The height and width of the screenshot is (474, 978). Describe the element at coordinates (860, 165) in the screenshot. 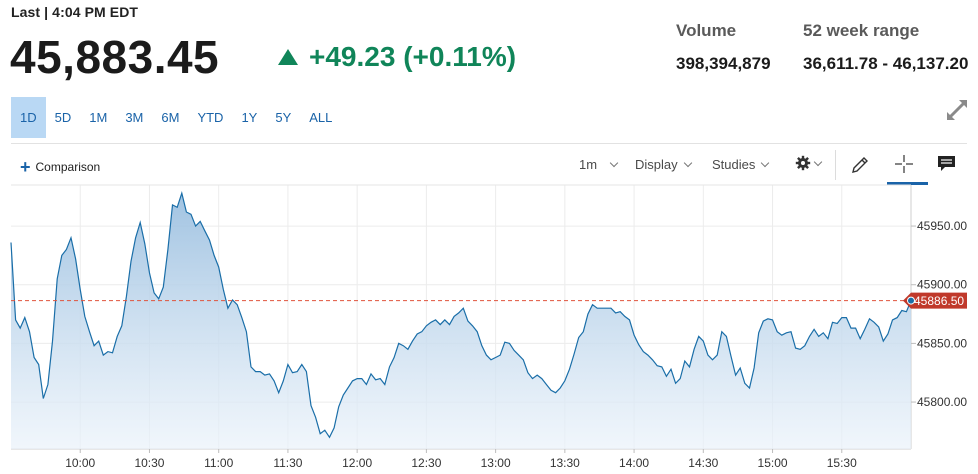

I see `pencil-icon` at that location.